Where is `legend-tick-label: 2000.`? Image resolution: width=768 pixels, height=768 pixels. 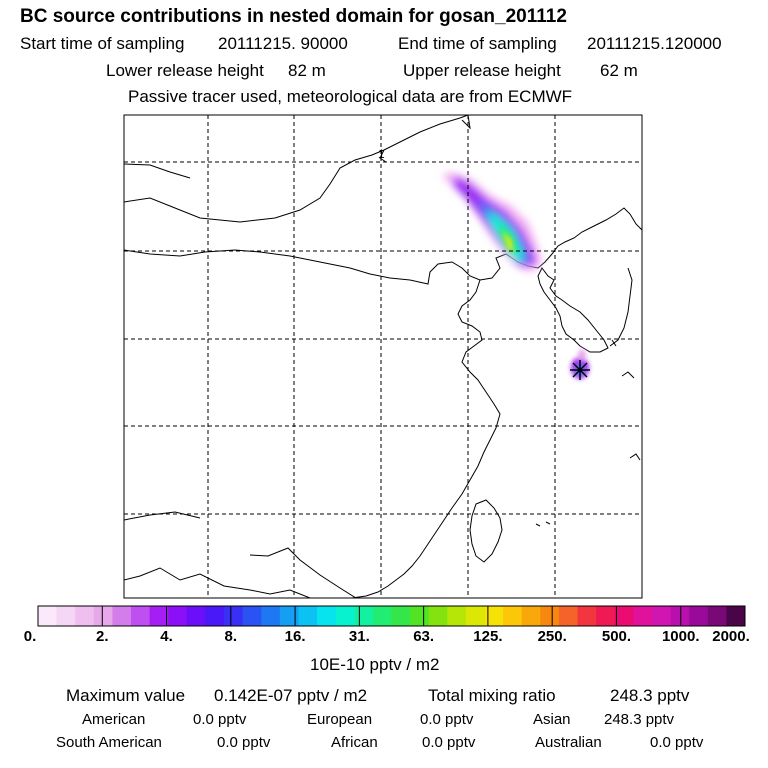 legend-tick-label: 2000. is located at coordinates (731, 636).